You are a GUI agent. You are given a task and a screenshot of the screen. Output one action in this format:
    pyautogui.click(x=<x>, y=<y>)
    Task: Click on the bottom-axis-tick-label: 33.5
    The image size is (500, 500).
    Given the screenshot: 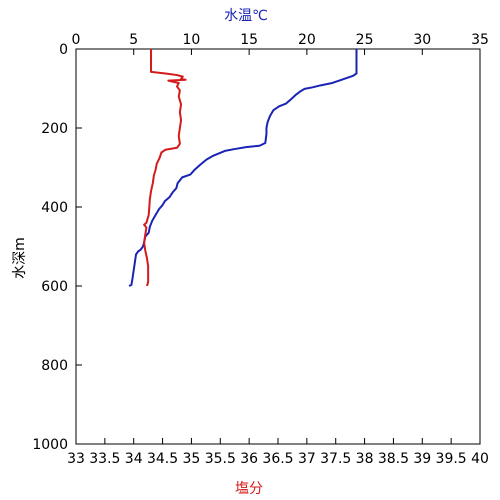 What is the action you would take?
    pyautogui.click(x=104, y=459)
    